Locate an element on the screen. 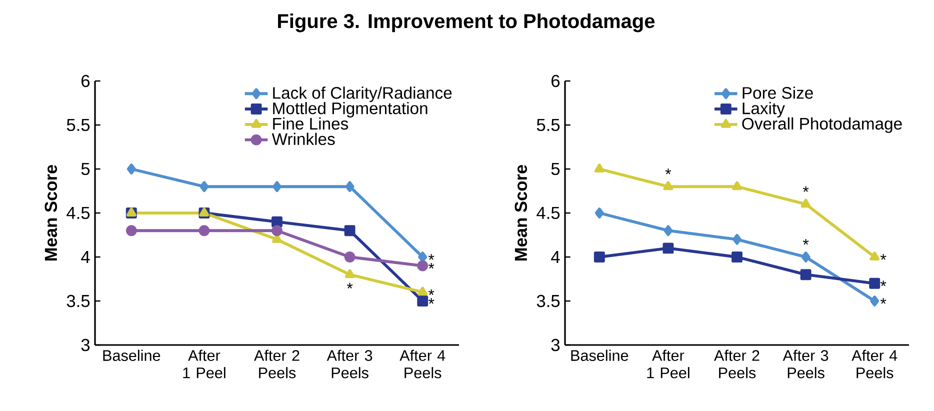 This screenshot has height=411, width=934. chart-title: Figure 3. Improvement to Photodamage is located at coordinates (466, 22).